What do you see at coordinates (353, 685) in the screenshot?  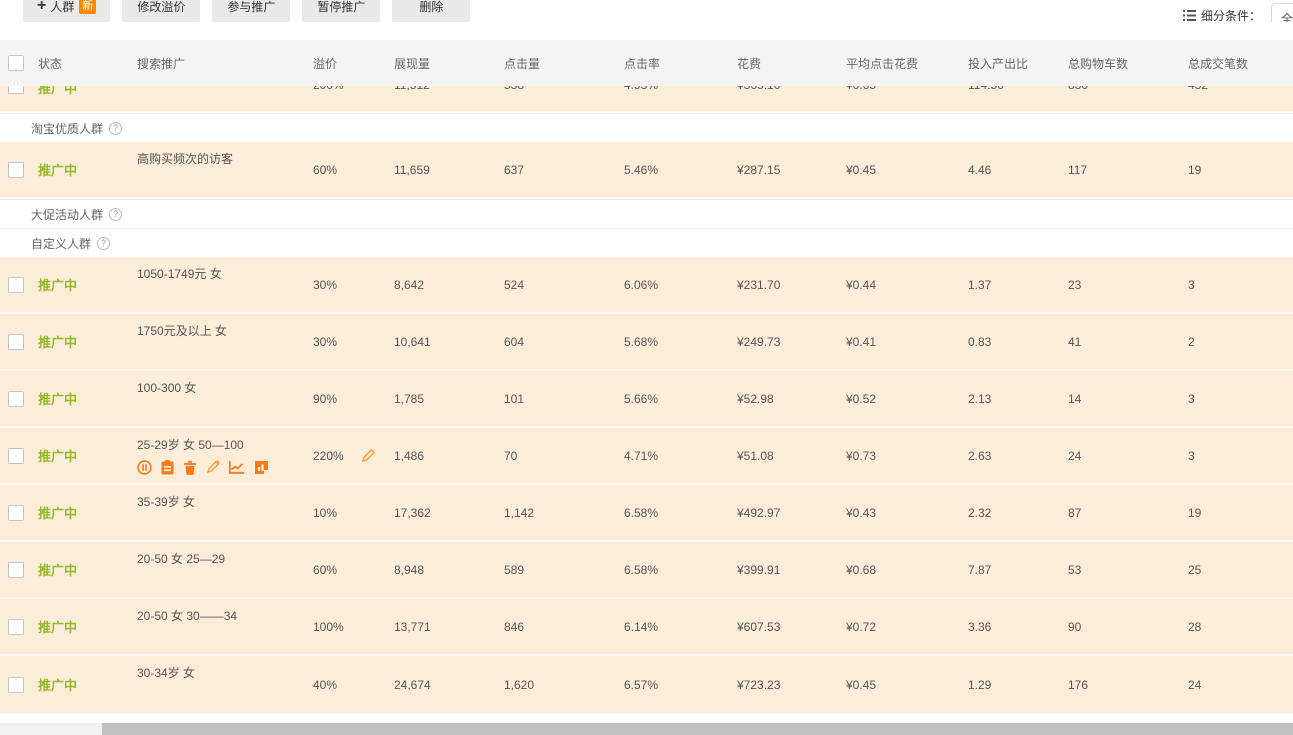 I see `premium-cell: 40%` at bounding box center [353, 685].